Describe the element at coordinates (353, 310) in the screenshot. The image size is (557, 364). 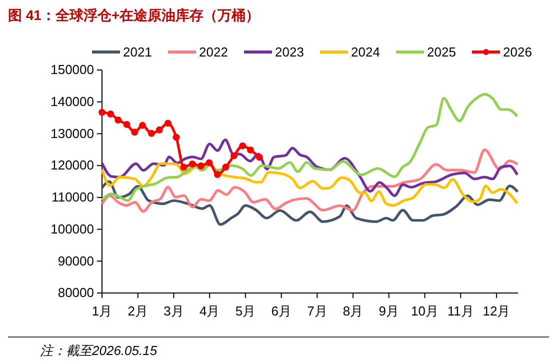
I see `x-tick-label: 8月` at that location.